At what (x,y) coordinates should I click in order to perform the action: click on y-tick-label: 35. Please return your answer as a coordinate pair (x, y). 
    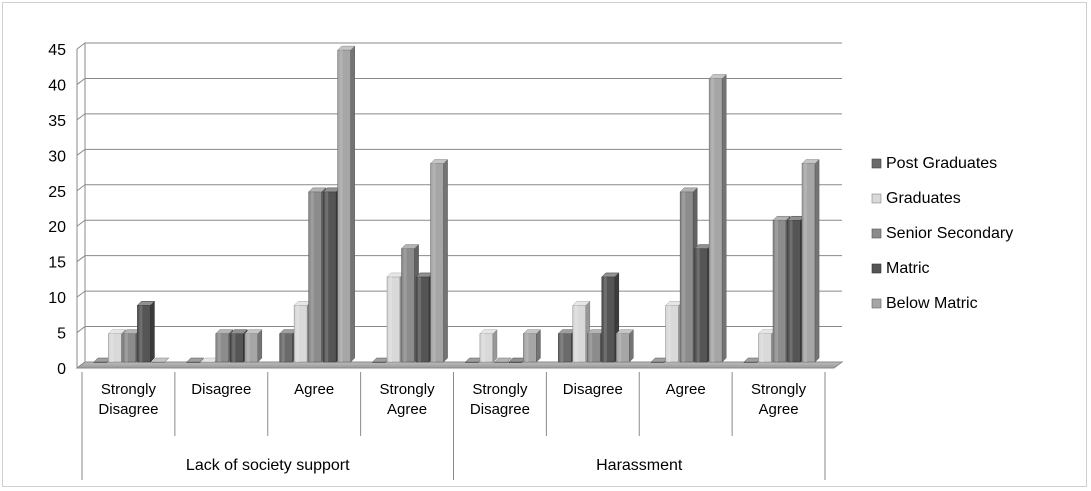
    Looking at the image, I should click on (57, 121).